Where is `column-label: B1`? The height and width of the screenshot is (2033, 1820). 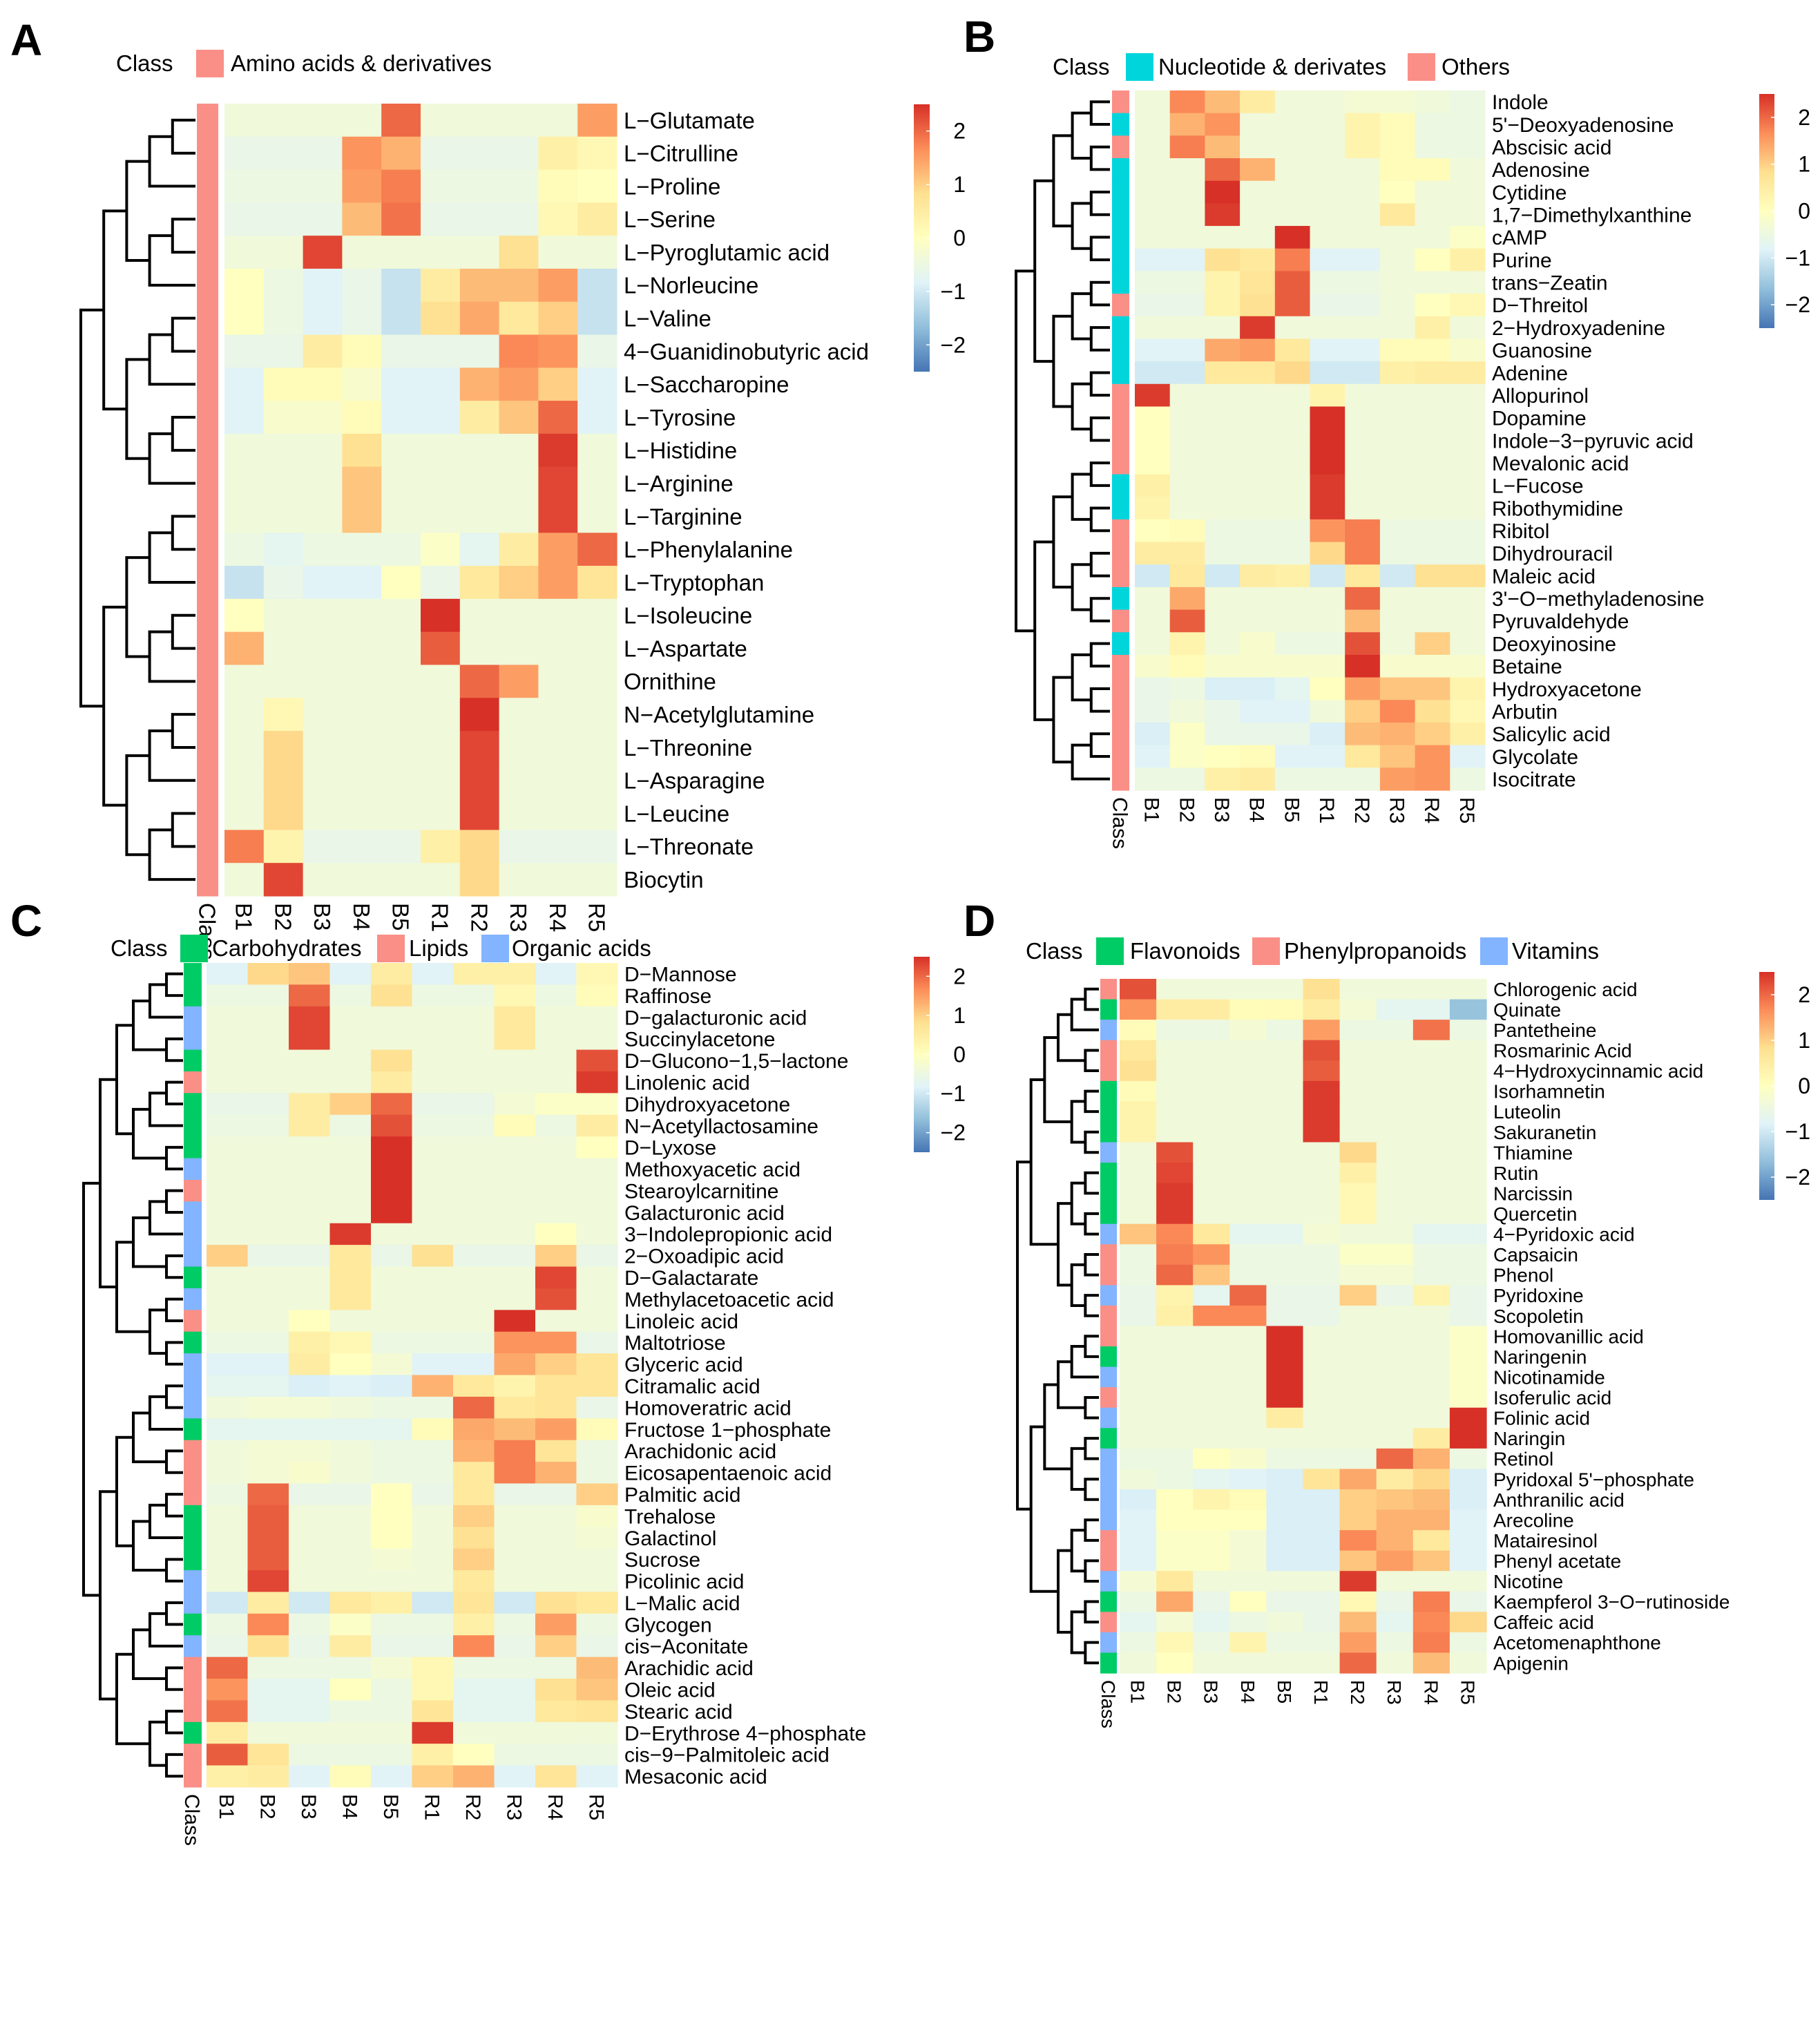 column-label: B1 is located at coordinates (226, 1807).